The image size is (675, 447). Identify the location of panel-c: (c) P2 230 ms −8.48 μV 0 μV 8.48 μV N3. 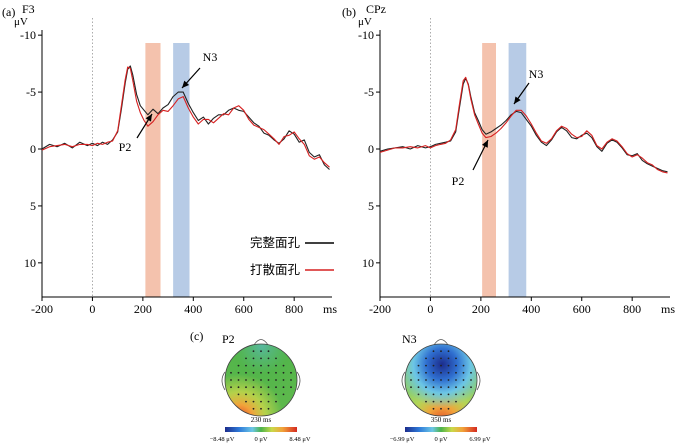
(340, 386).